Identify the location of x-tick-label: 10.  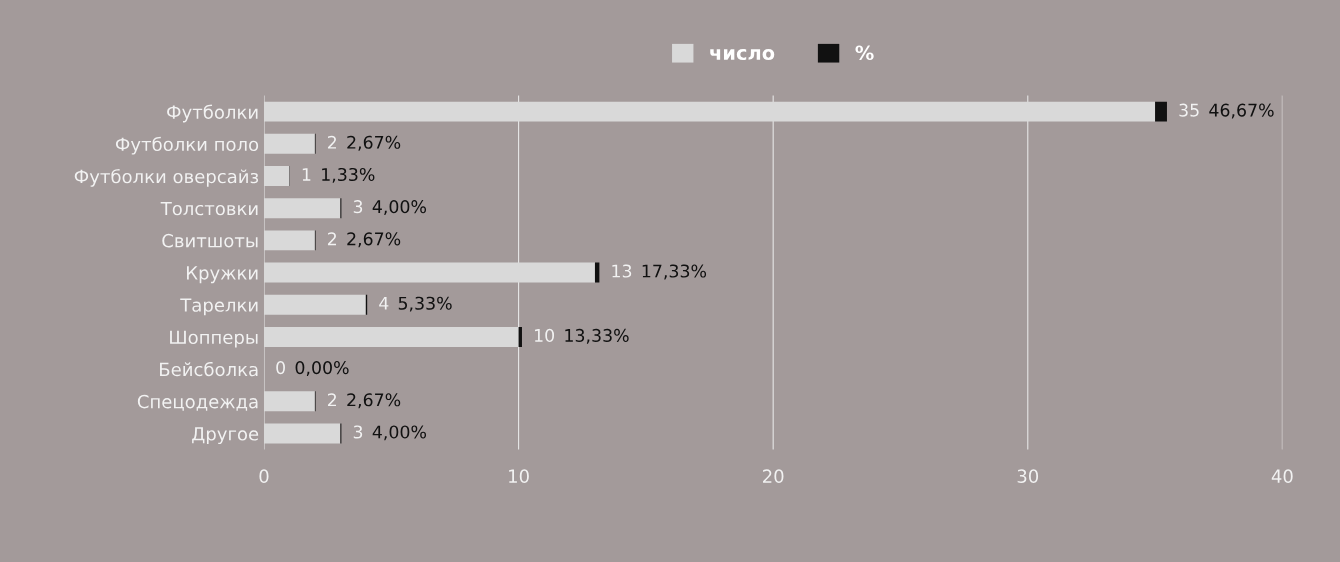
(519, 476).